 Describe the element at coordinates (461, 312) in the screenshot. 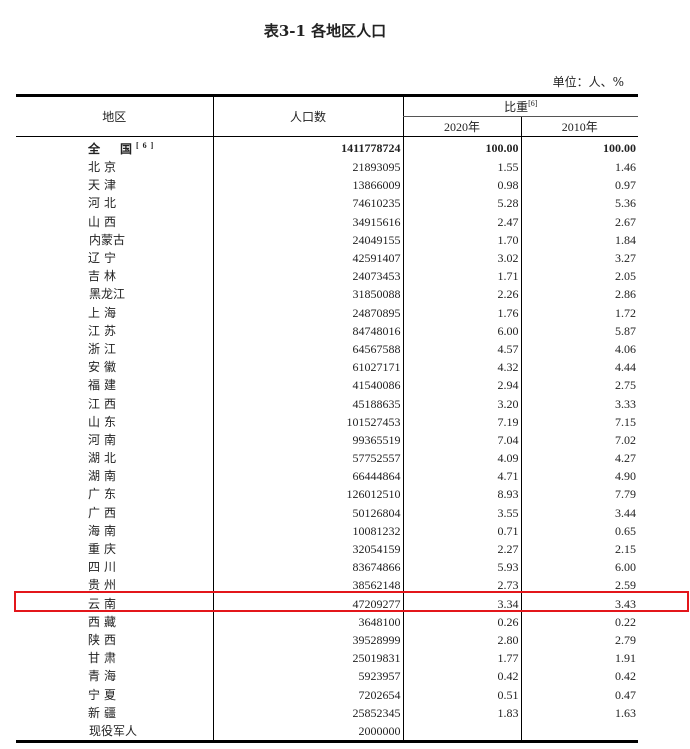

I see `share-2020-value: 1.76` at that location.